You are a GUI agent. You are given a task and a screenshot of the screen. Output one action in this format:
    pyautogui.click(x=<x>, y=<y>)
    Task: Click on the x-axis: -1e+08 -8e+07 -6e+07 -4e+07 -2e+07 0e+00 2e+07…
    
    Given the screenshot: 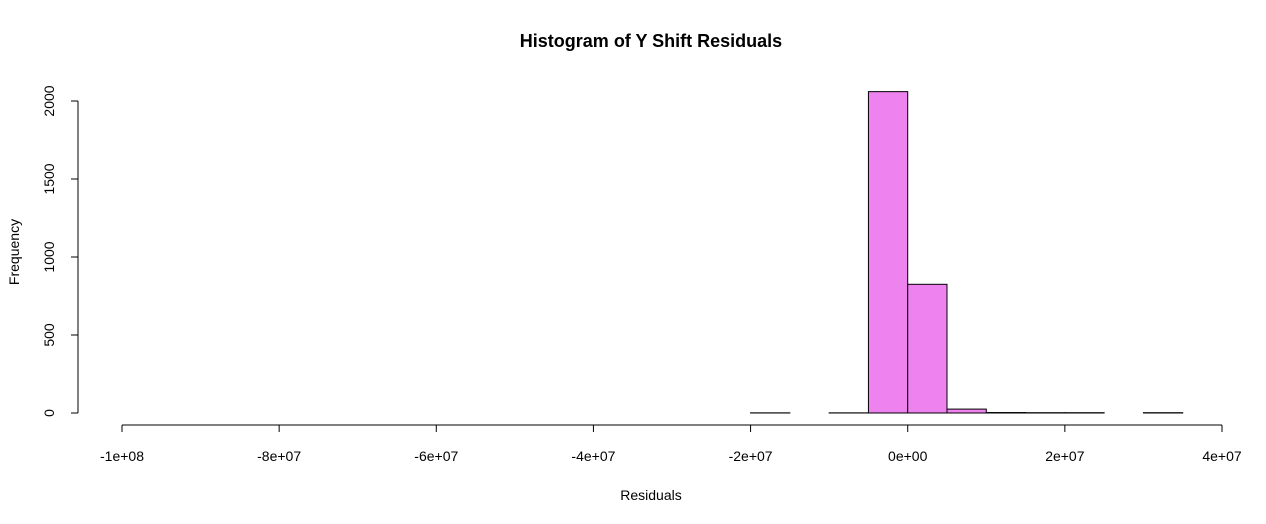 What is the action you would take?
    pyautogui.click(x=671, y=444)
    